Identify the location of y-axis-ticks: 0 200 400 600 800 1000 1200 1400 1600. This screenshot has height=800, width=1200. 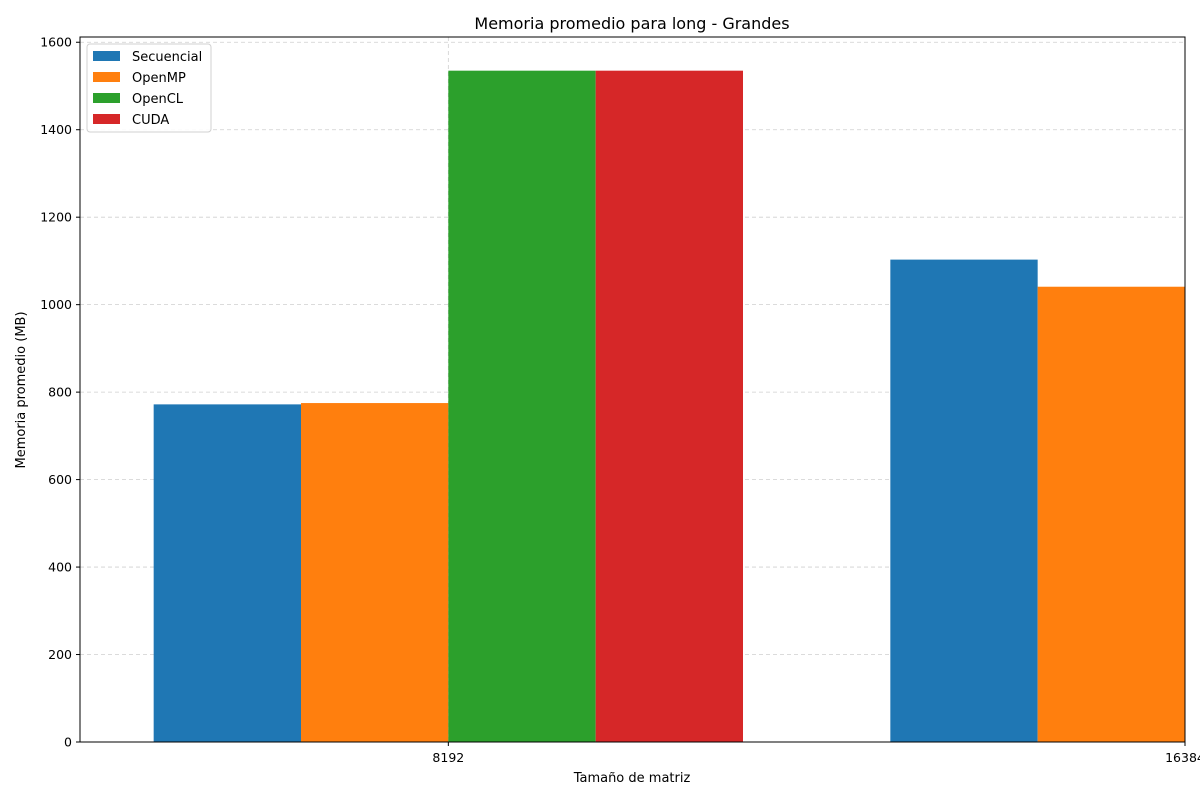
(60, 392).